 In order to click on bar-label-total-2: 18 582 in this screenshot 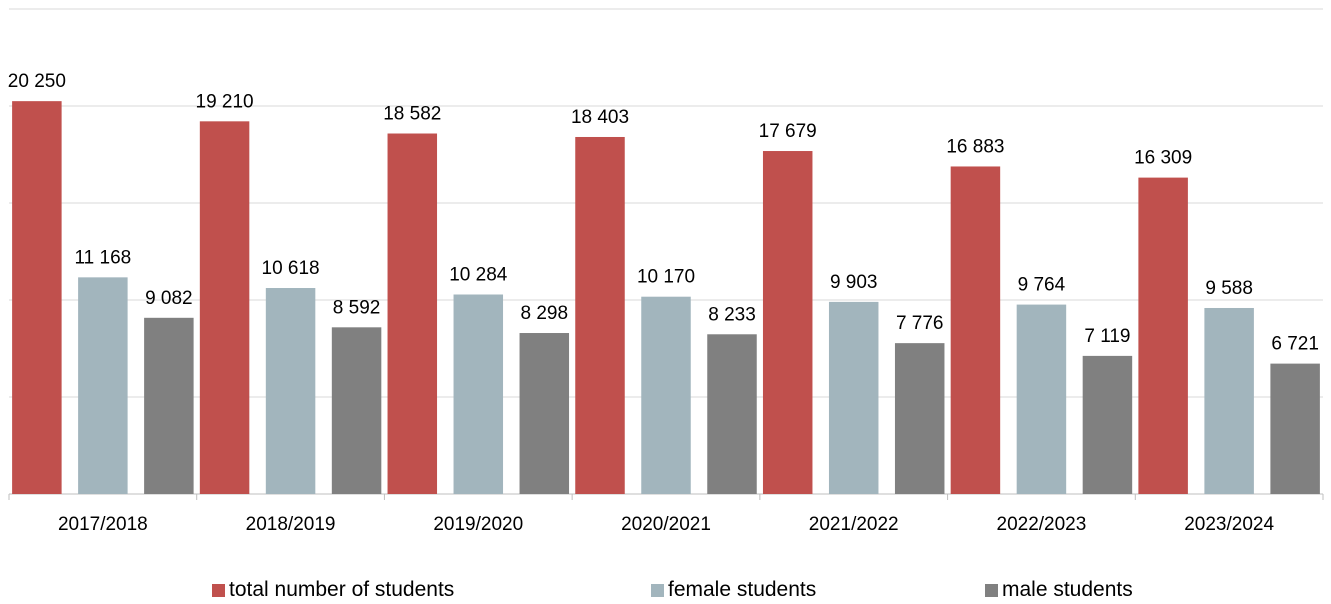, I will do `click(412, 114)`.